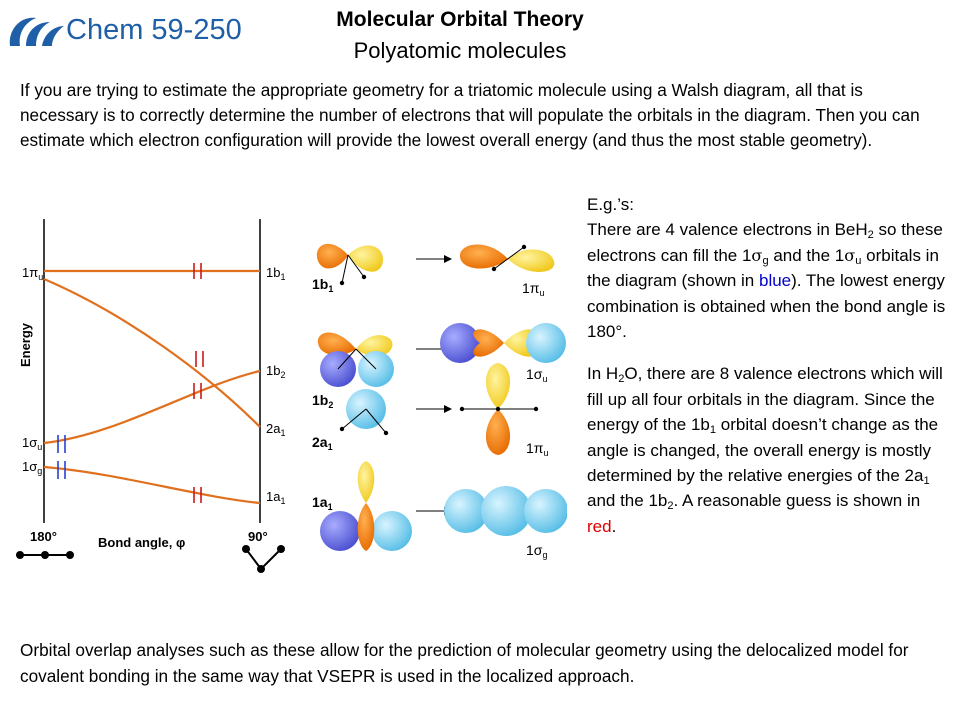  I want to click on orbital-label-1pi-u-top: 1πu, so click(533, 289).